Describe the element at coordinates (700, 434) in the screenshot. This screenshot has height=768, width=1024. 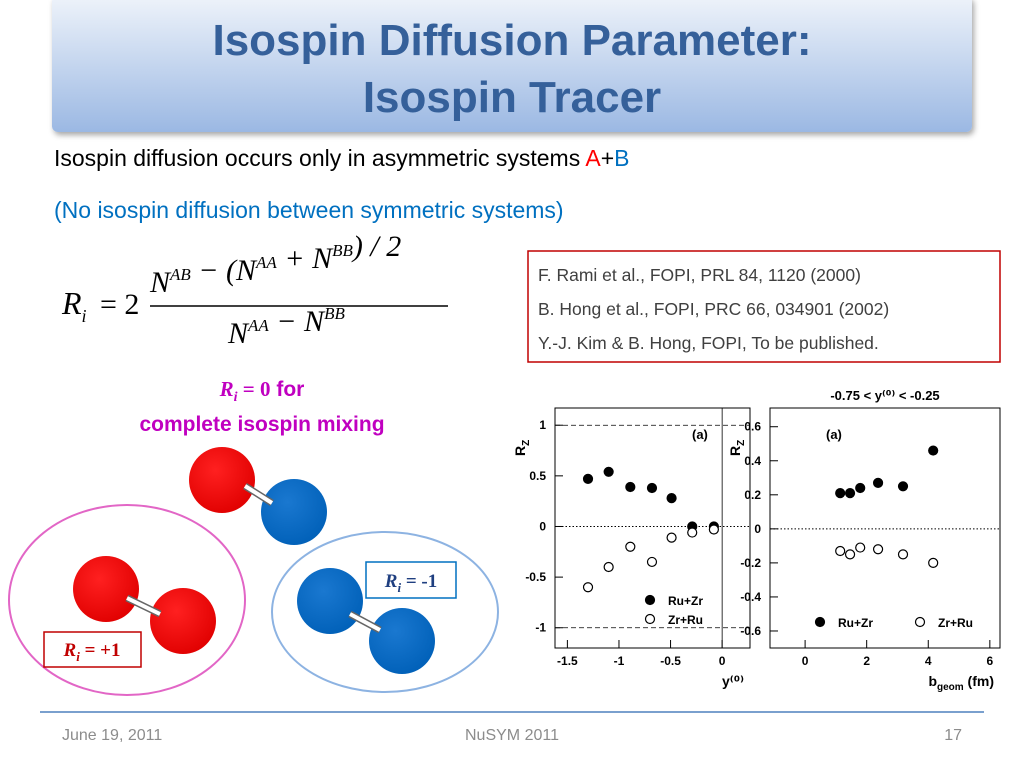
I see `annotation: (a)` at that location.